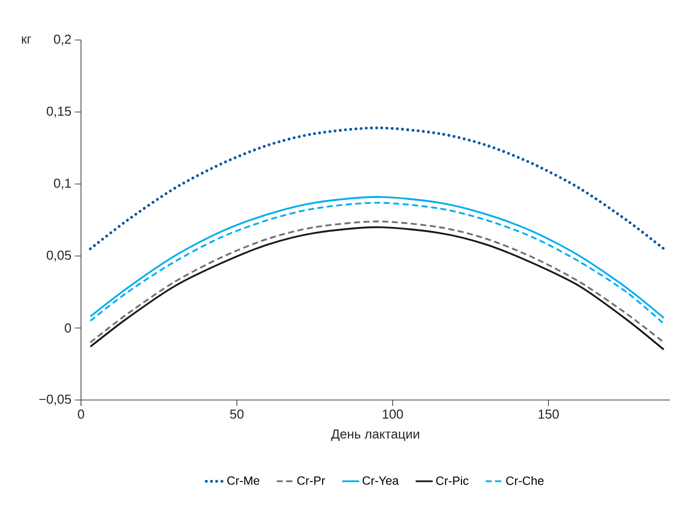  What do you see at coordinates (58, 112) in the screenshot?
I see `y-tick-label: 0,15` at bounding box center [58, 112].